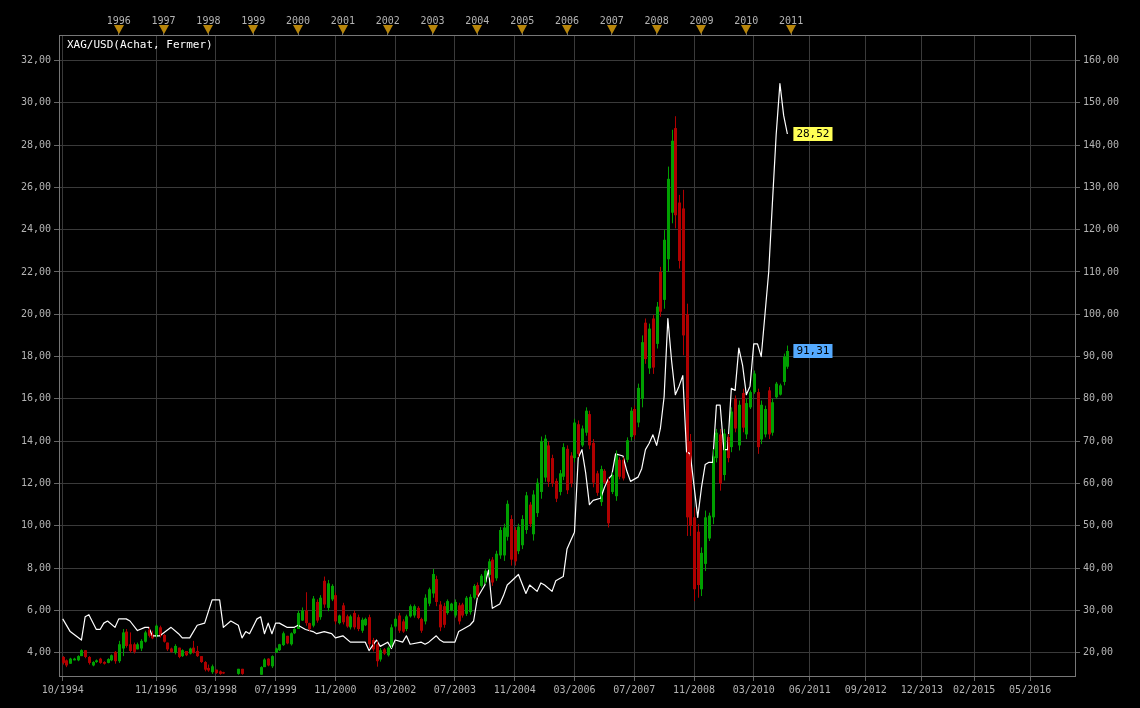 The width and height of the screenshot is (1140, 708). I want to click on x-tick-label: 09/2012, so click(865, 689).